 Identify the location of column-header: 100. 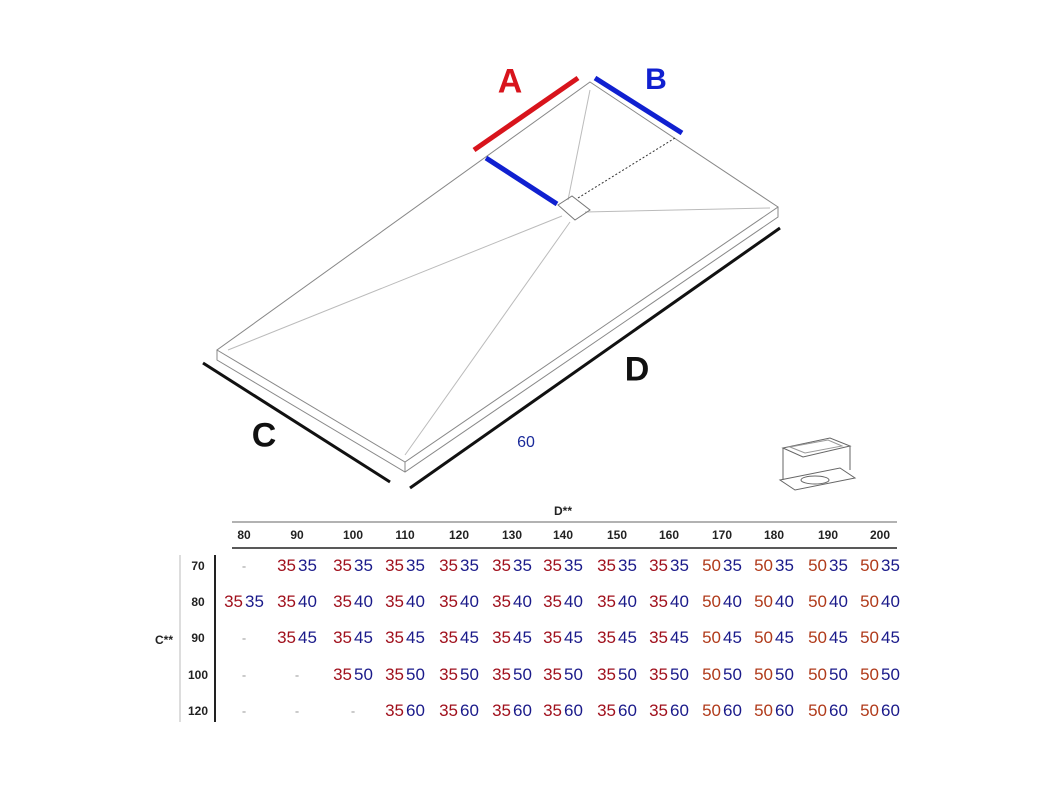
(353, 535).